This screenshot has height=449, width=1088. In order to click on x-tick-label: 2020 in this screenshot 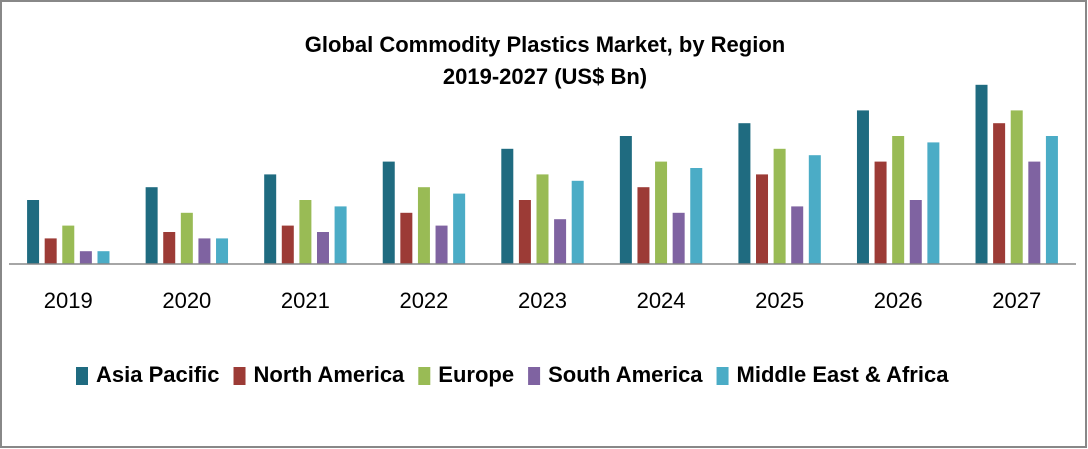, I will do `click(186, 300)`.